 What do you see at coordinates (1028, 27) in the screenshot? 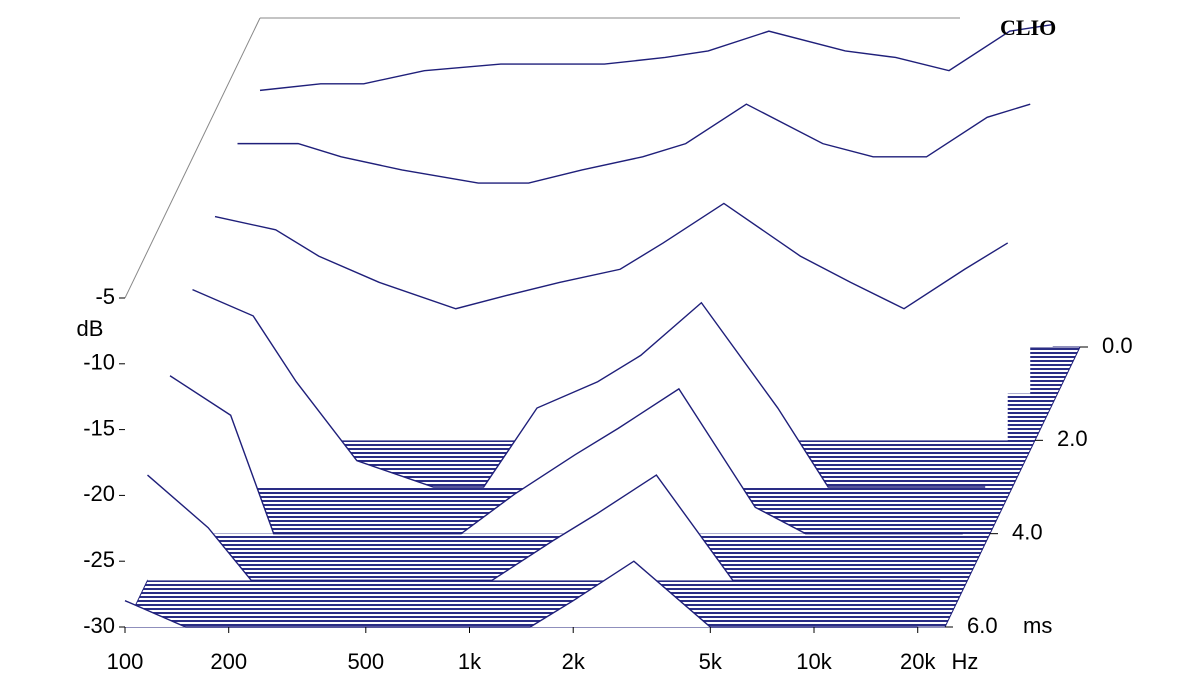
I see `brand: CLIO` at bounding box center [1028, 27].